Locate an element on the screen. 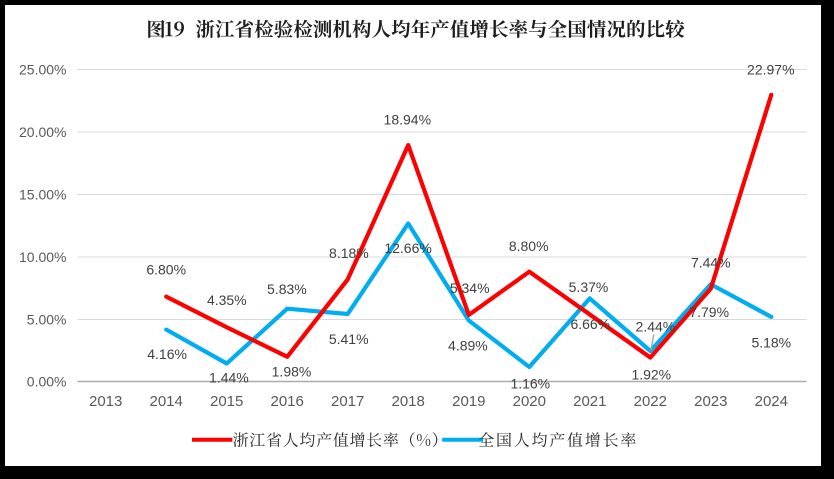 Image resolution: width=834 pixels, height=479 pixels. svg-text: 25.00% is located at coordinates (42, 70).